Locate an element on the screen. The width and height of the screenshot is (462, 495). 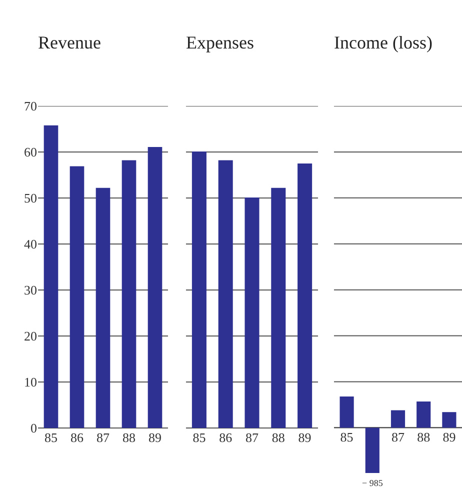
chart-title: Income (loss) is located at coordinates (383, 42).